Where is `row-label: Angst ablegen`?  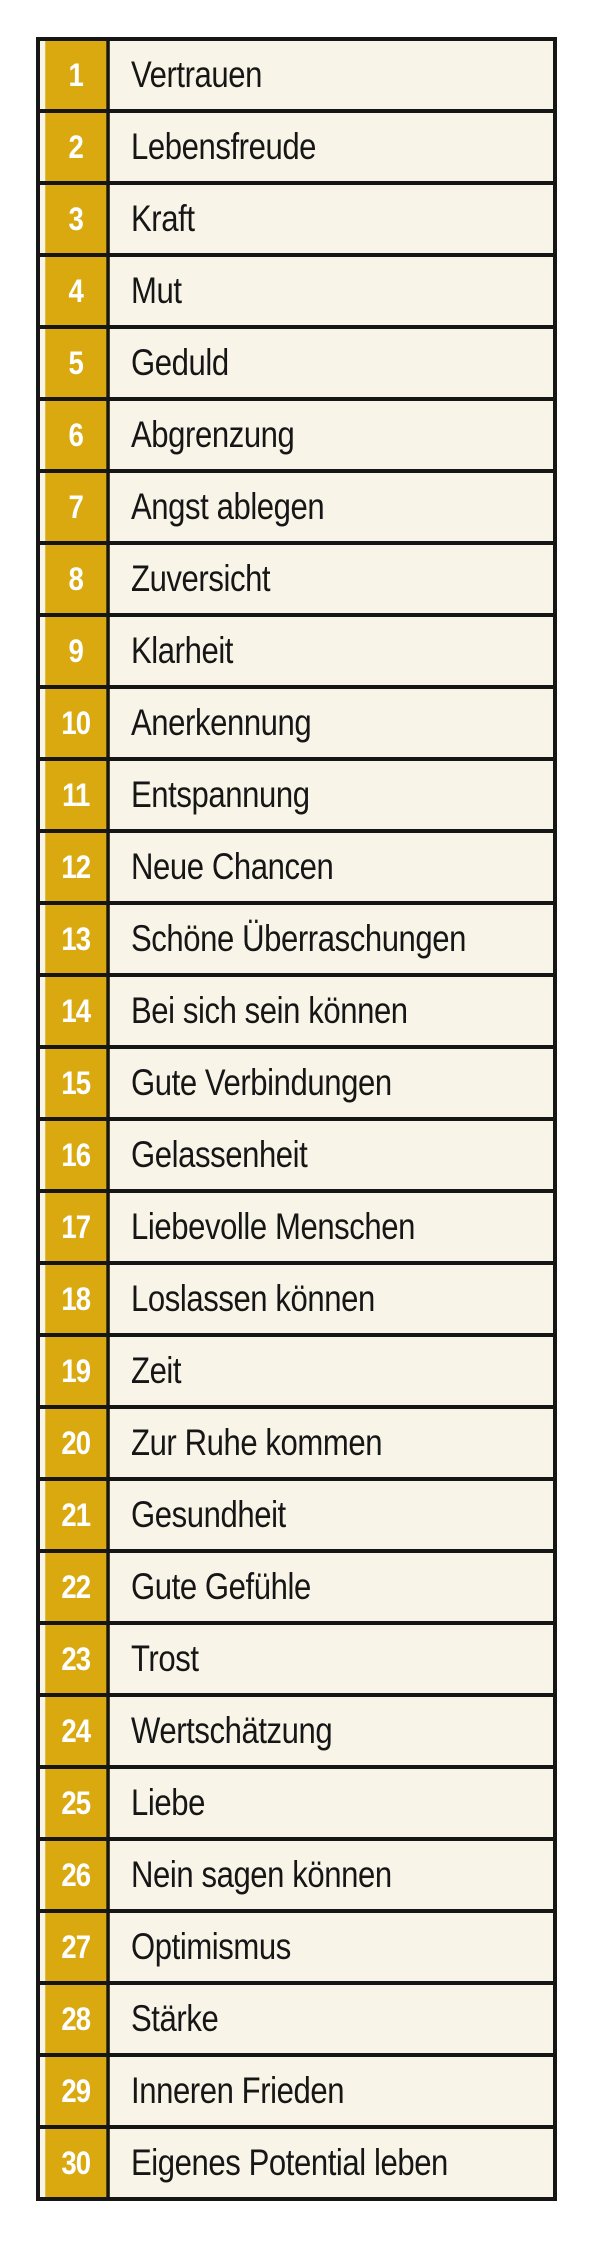
row-label: Angst ablegen is located at coordinates (228, 506).